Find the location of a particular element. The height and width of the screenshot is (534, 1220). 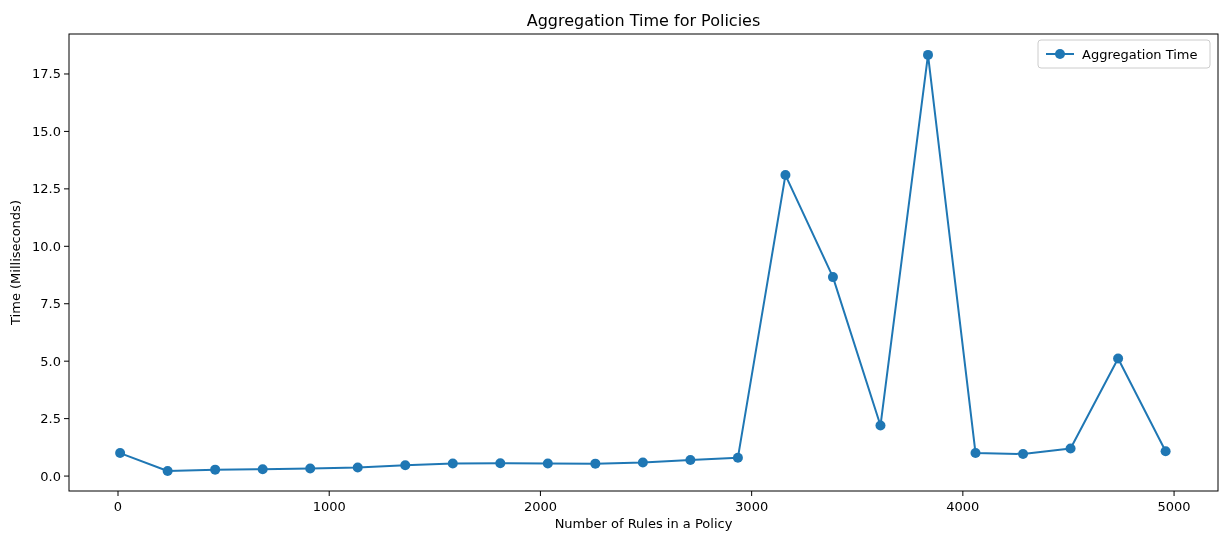

x-axis-title: Number of Rules in a Policy is located at coordinates (643, 523).